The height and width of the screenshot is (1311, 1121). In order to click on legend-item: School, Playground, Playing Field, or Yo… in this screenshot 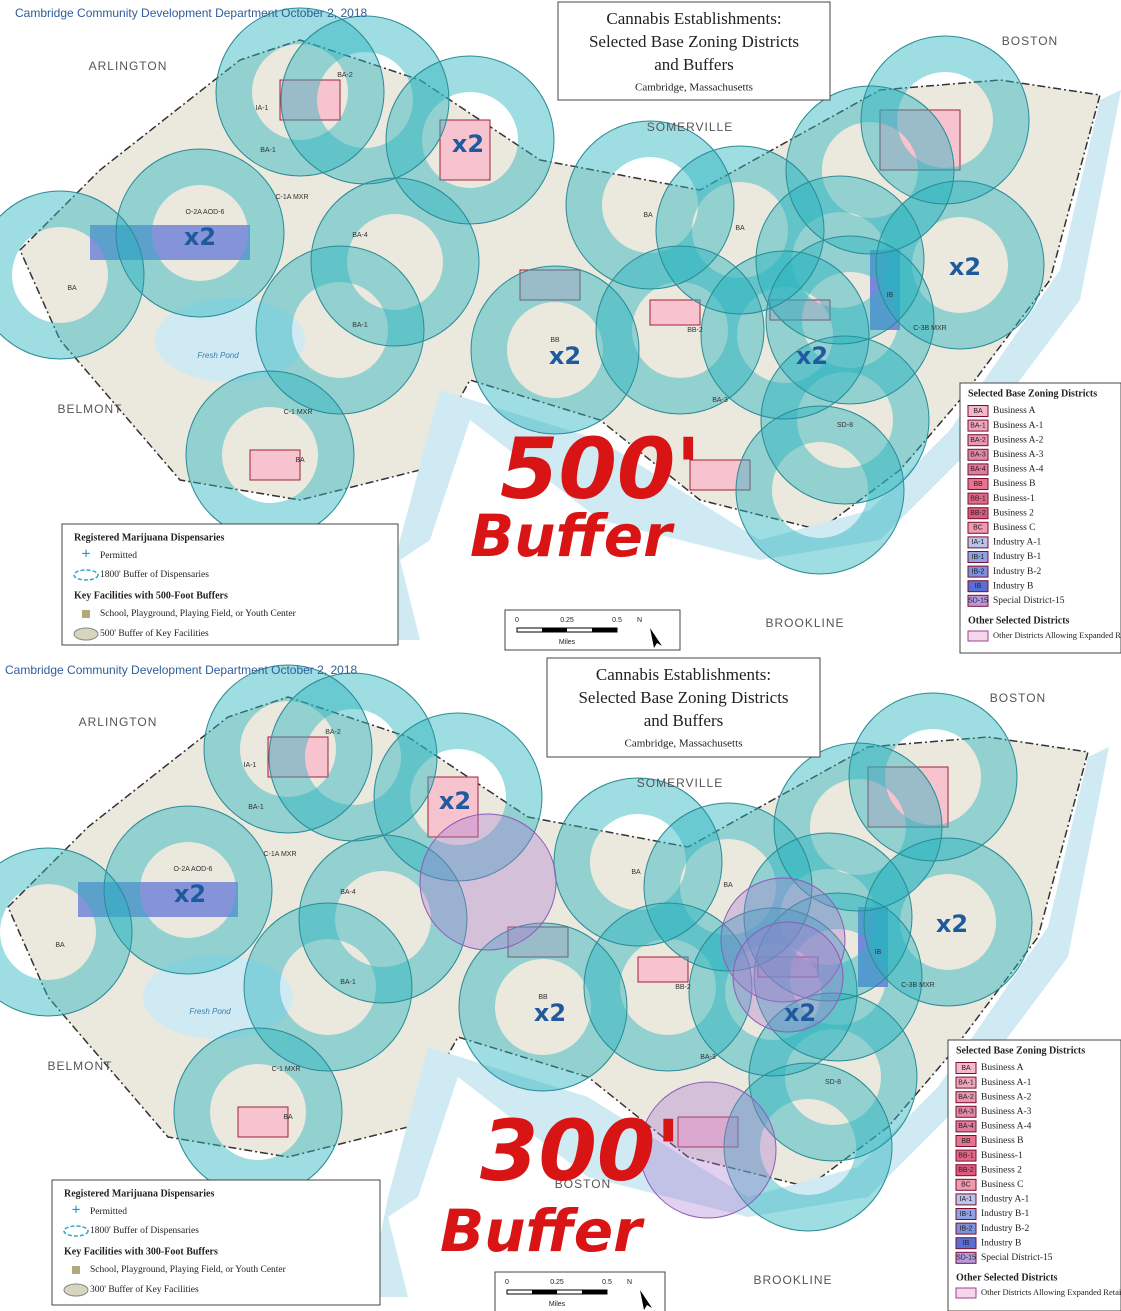, I will do `click(188, 1270)`.